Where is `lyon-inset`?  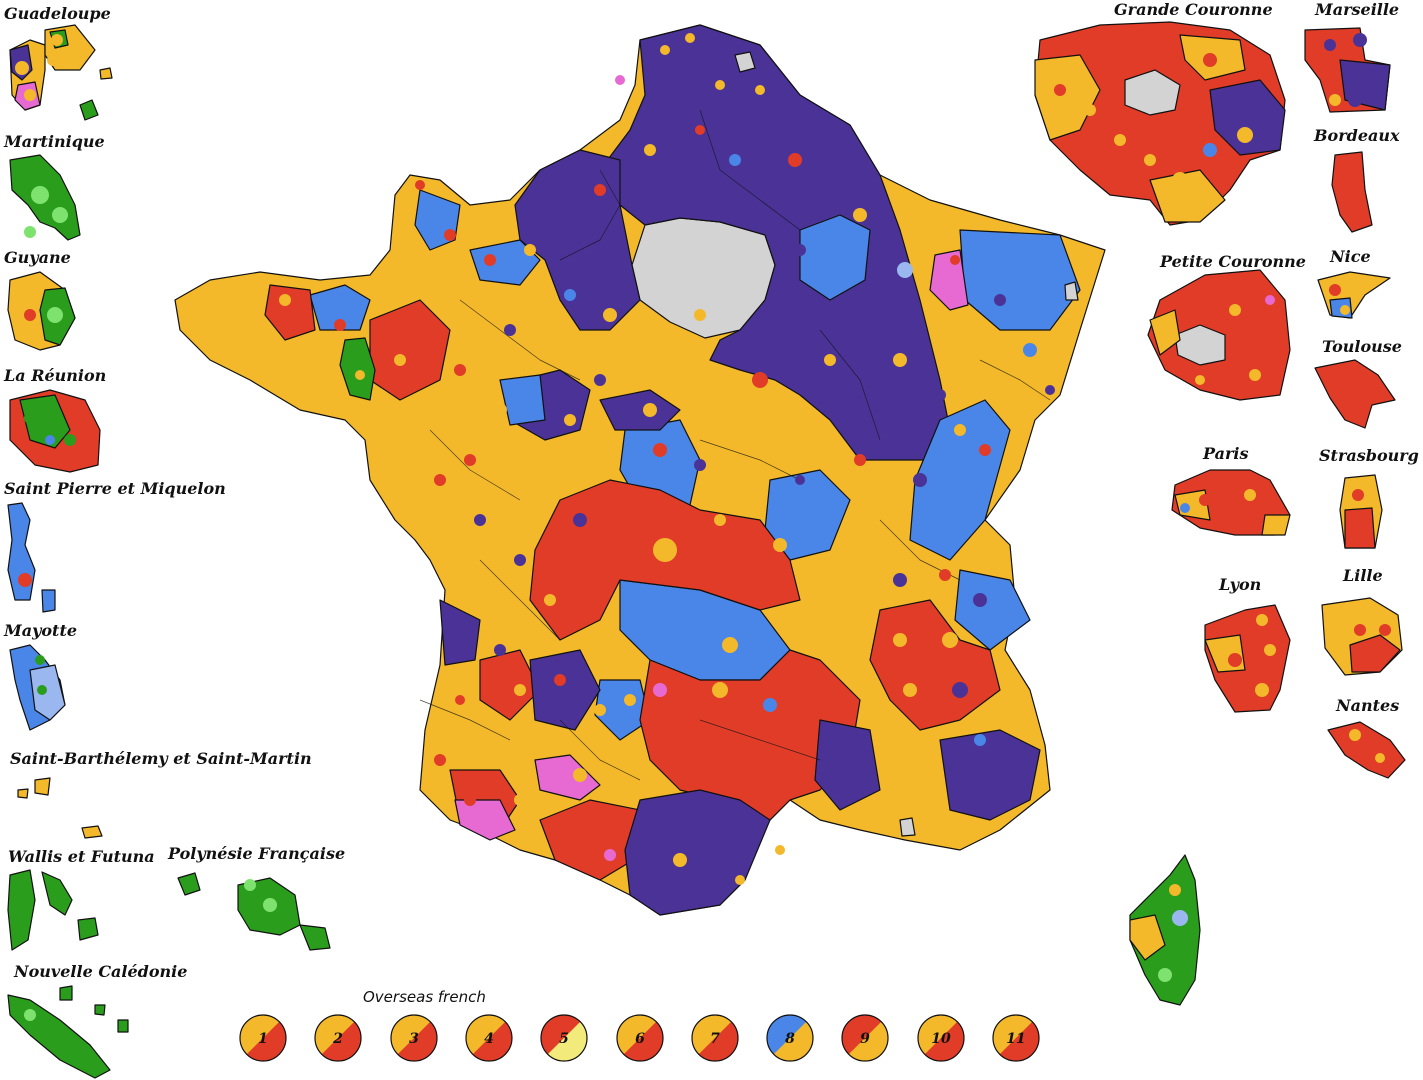
lyon-inset is located at coordinates (1247, 658).